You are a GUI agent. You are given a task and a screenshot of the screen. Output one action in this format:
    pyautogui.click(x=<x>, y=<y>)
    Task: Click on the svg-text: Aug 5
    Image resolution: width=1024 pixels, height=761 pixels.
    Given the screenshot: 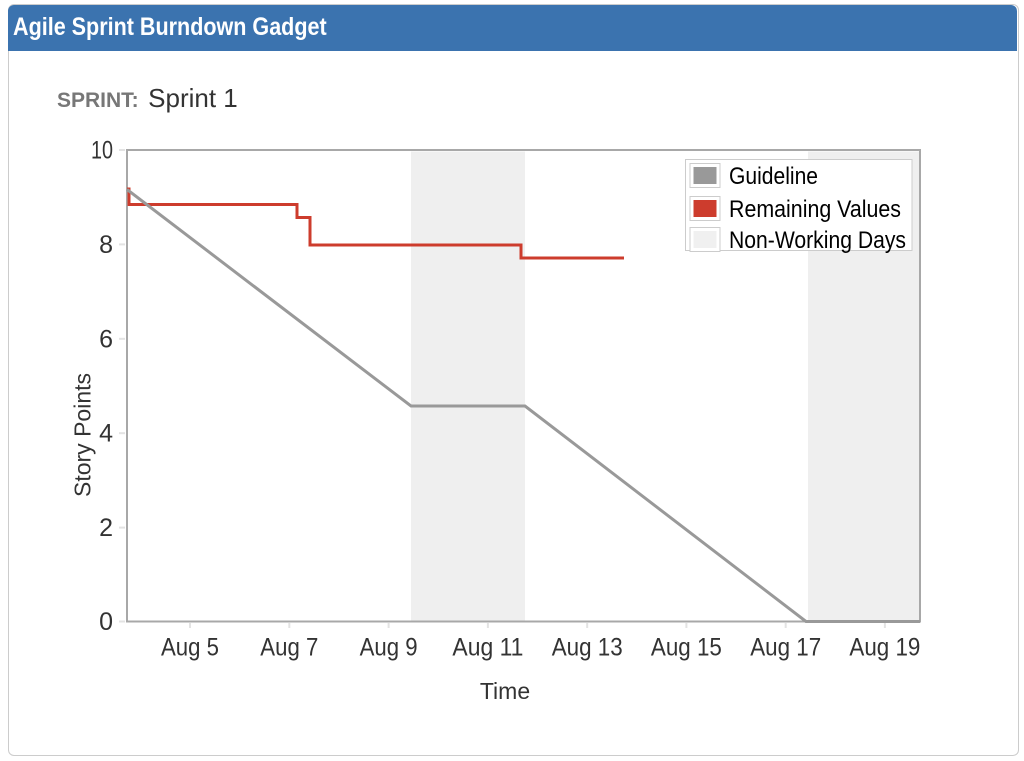 What is the action you would take?
    pyautogui.click(x=190, y=648)
    